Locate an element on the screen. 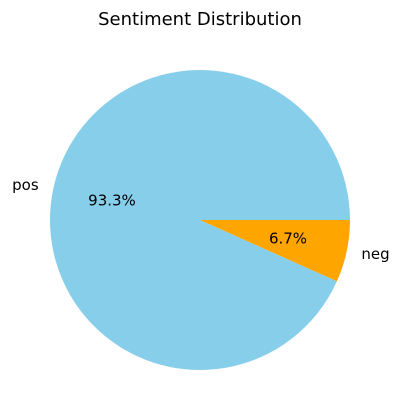 This screenshot has width=402, height=417. pie-slice-neg is located at coordinates (275, 251).